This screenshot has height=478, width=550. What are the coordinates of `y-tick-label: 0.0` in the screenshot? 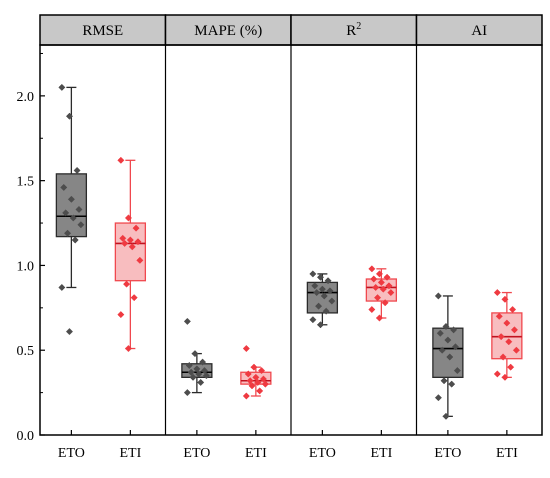 It's located at (26, 436).